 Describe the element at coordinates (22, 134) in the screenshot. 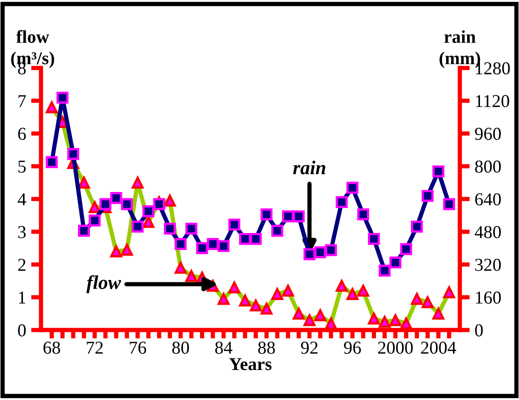

I see `y-tick-label: 6` at that location.